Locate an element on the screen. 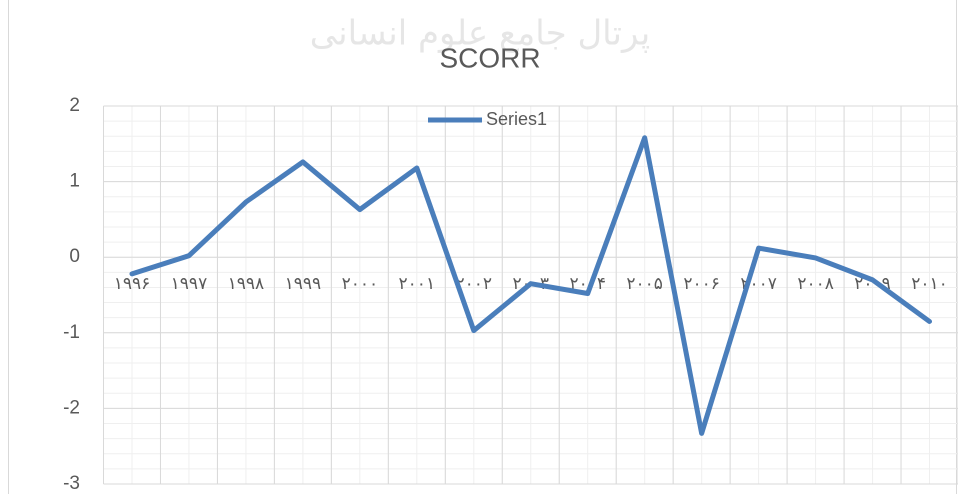 The width and height of the screenshot is (958, 494). x-tick-label: ۲۰۰۰ is located at coordinates (360, 284).